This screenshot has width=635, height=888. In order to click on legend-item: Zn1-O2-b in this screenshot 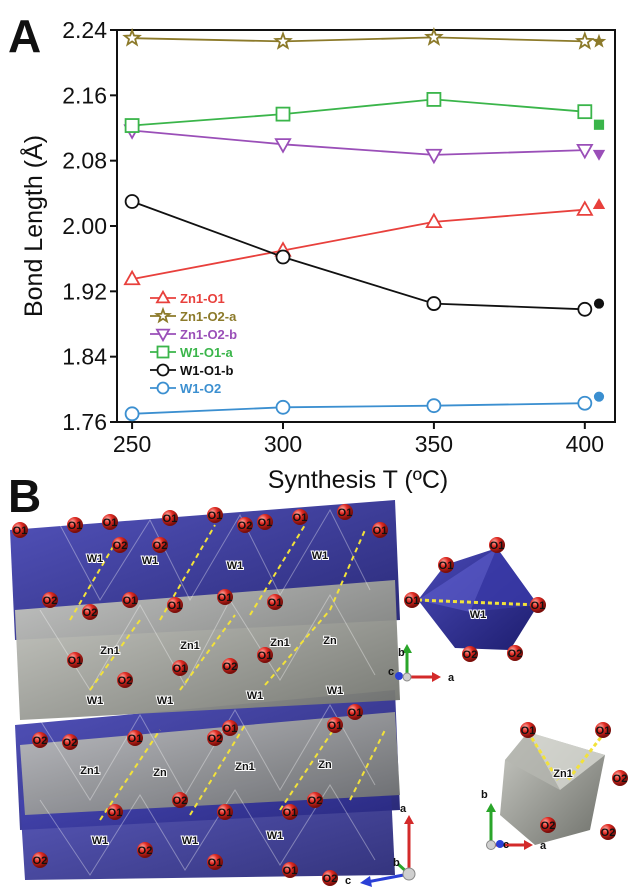, I will do `click(193, 335)`.